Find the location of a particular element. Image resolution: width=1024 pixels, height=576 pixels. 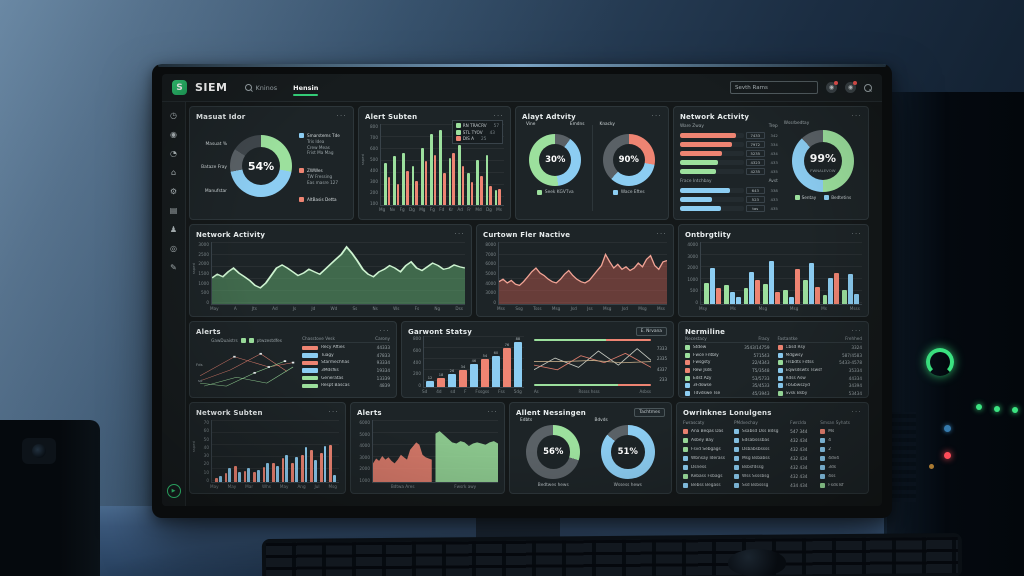

column-header: Fwrclda is located at coordinates (798, 422).